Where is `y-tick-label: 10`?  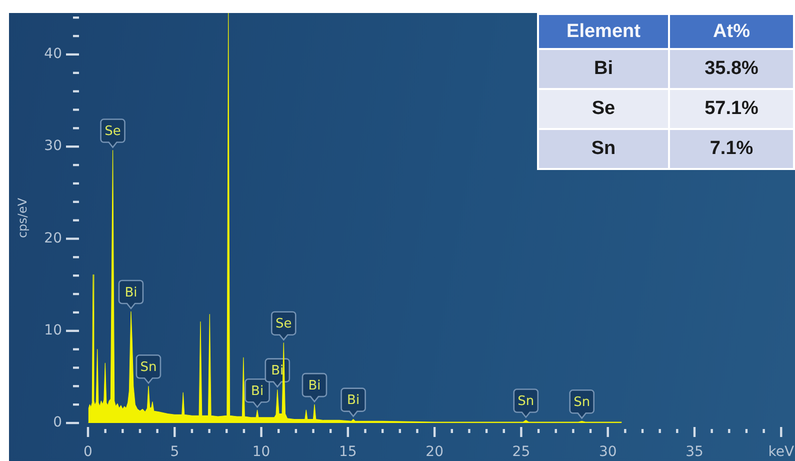 y-tick-label: 10 is located at coordinates (53, 330).